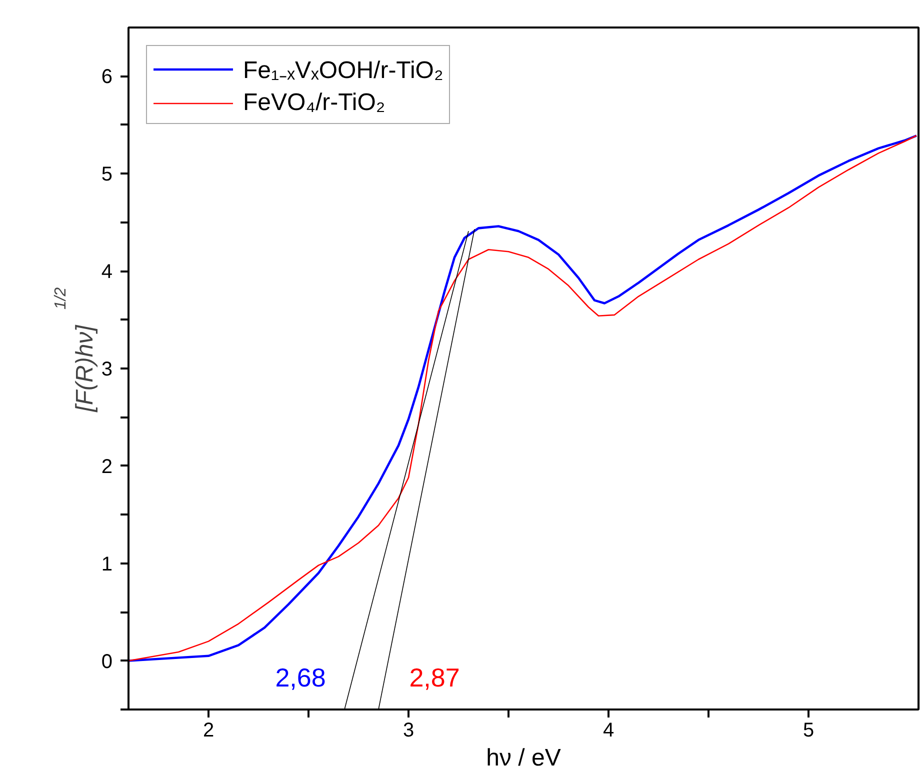  Describe the element at coordinates (106, 661) in the screenshot. I see `y-tick-label: 0` at that location.